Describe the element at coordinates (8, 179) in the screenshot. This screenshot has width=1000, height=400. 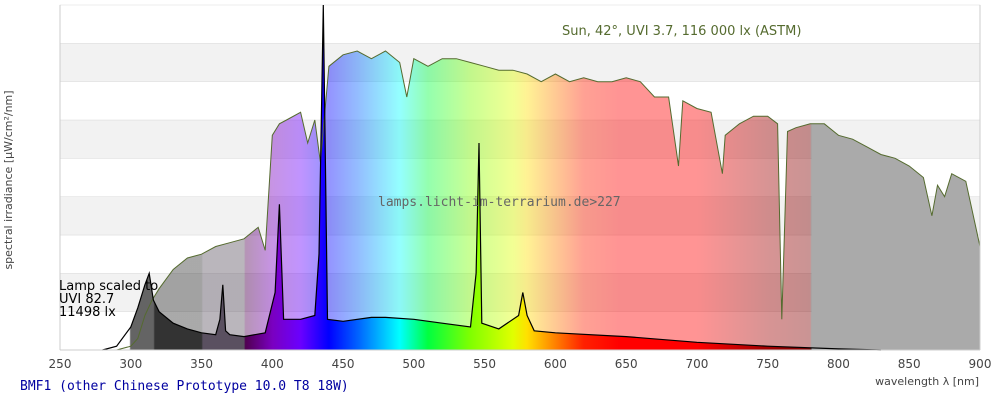
I see `y-axis-label: spectral irradiance [µW/cm²/nm]` at that location.